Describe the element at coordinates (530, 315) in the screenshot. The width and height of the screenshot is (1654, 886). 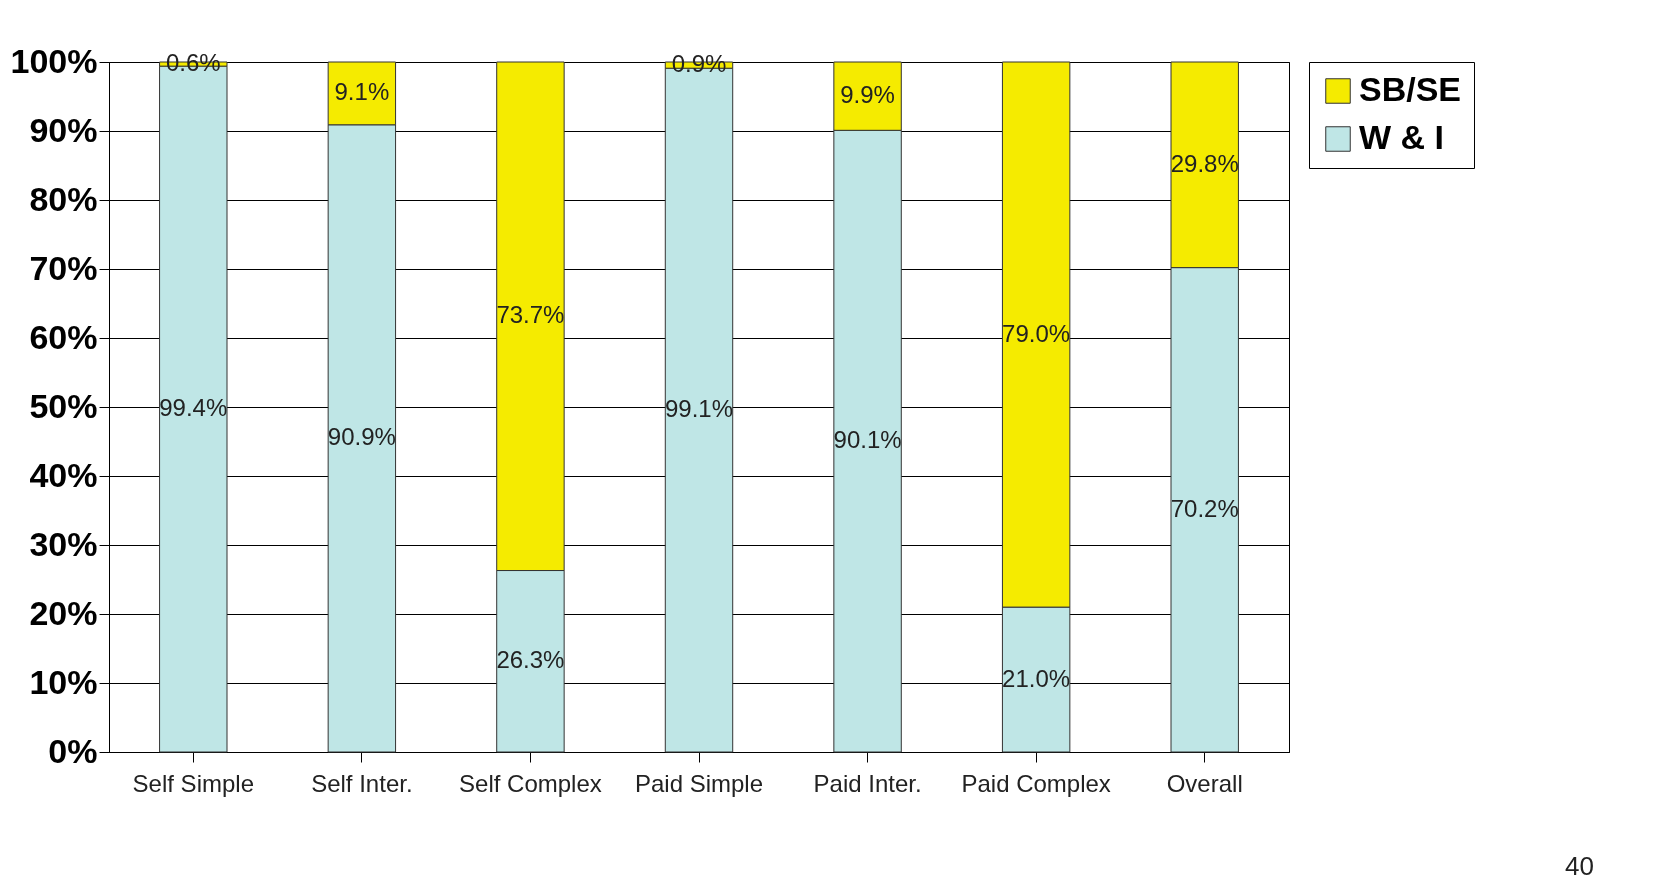
I see `data-label: 73.7%` at that location.